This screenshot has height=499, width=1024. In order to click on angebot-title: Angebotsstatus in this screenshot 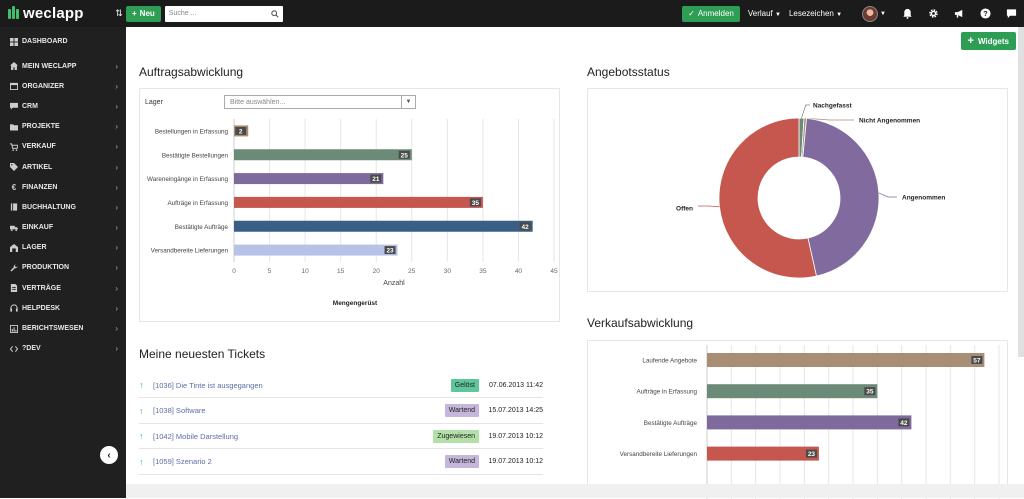, I will do `click(628, 72)`.